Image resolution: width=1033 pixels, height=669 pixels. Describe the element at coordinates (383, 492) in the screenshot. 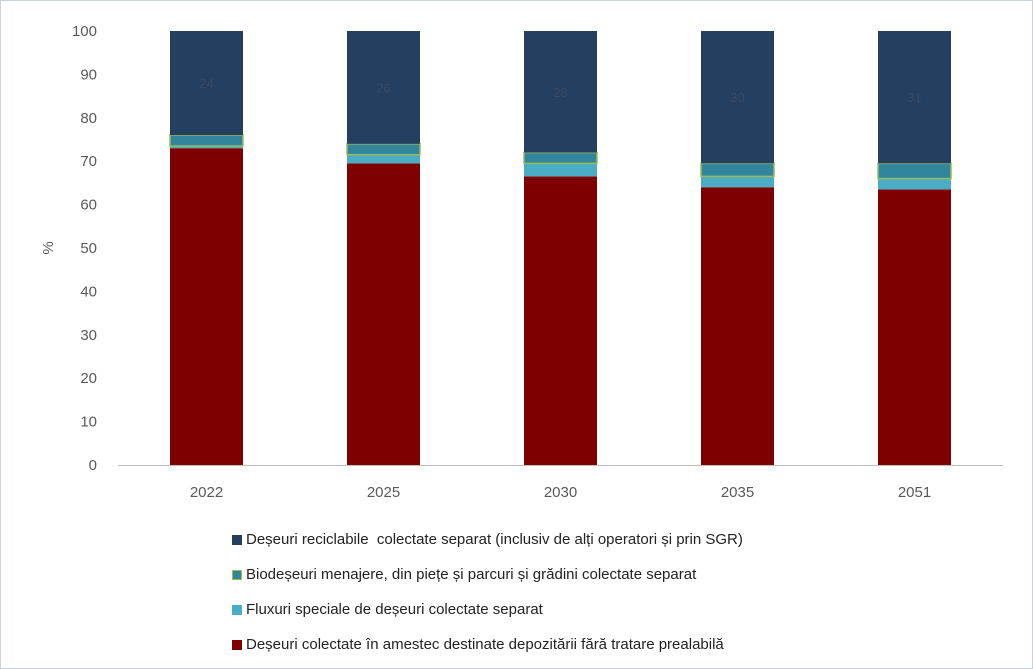

I see `x-tick-label: 2025` at that location.